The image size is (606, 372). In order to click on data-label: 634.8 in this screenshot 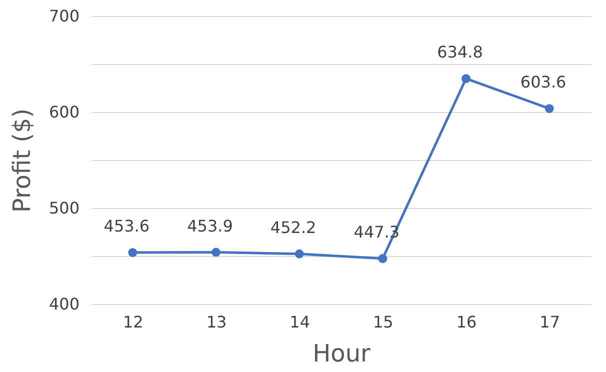, I will do `click(460, 52)`.